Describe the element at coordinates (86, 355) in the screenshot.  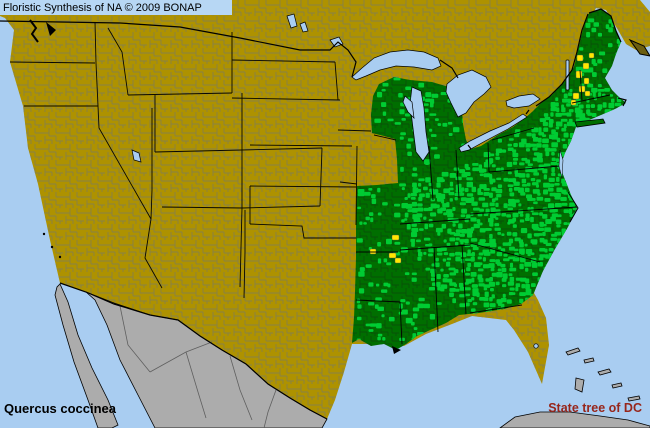
I see `baja-california` at that location.